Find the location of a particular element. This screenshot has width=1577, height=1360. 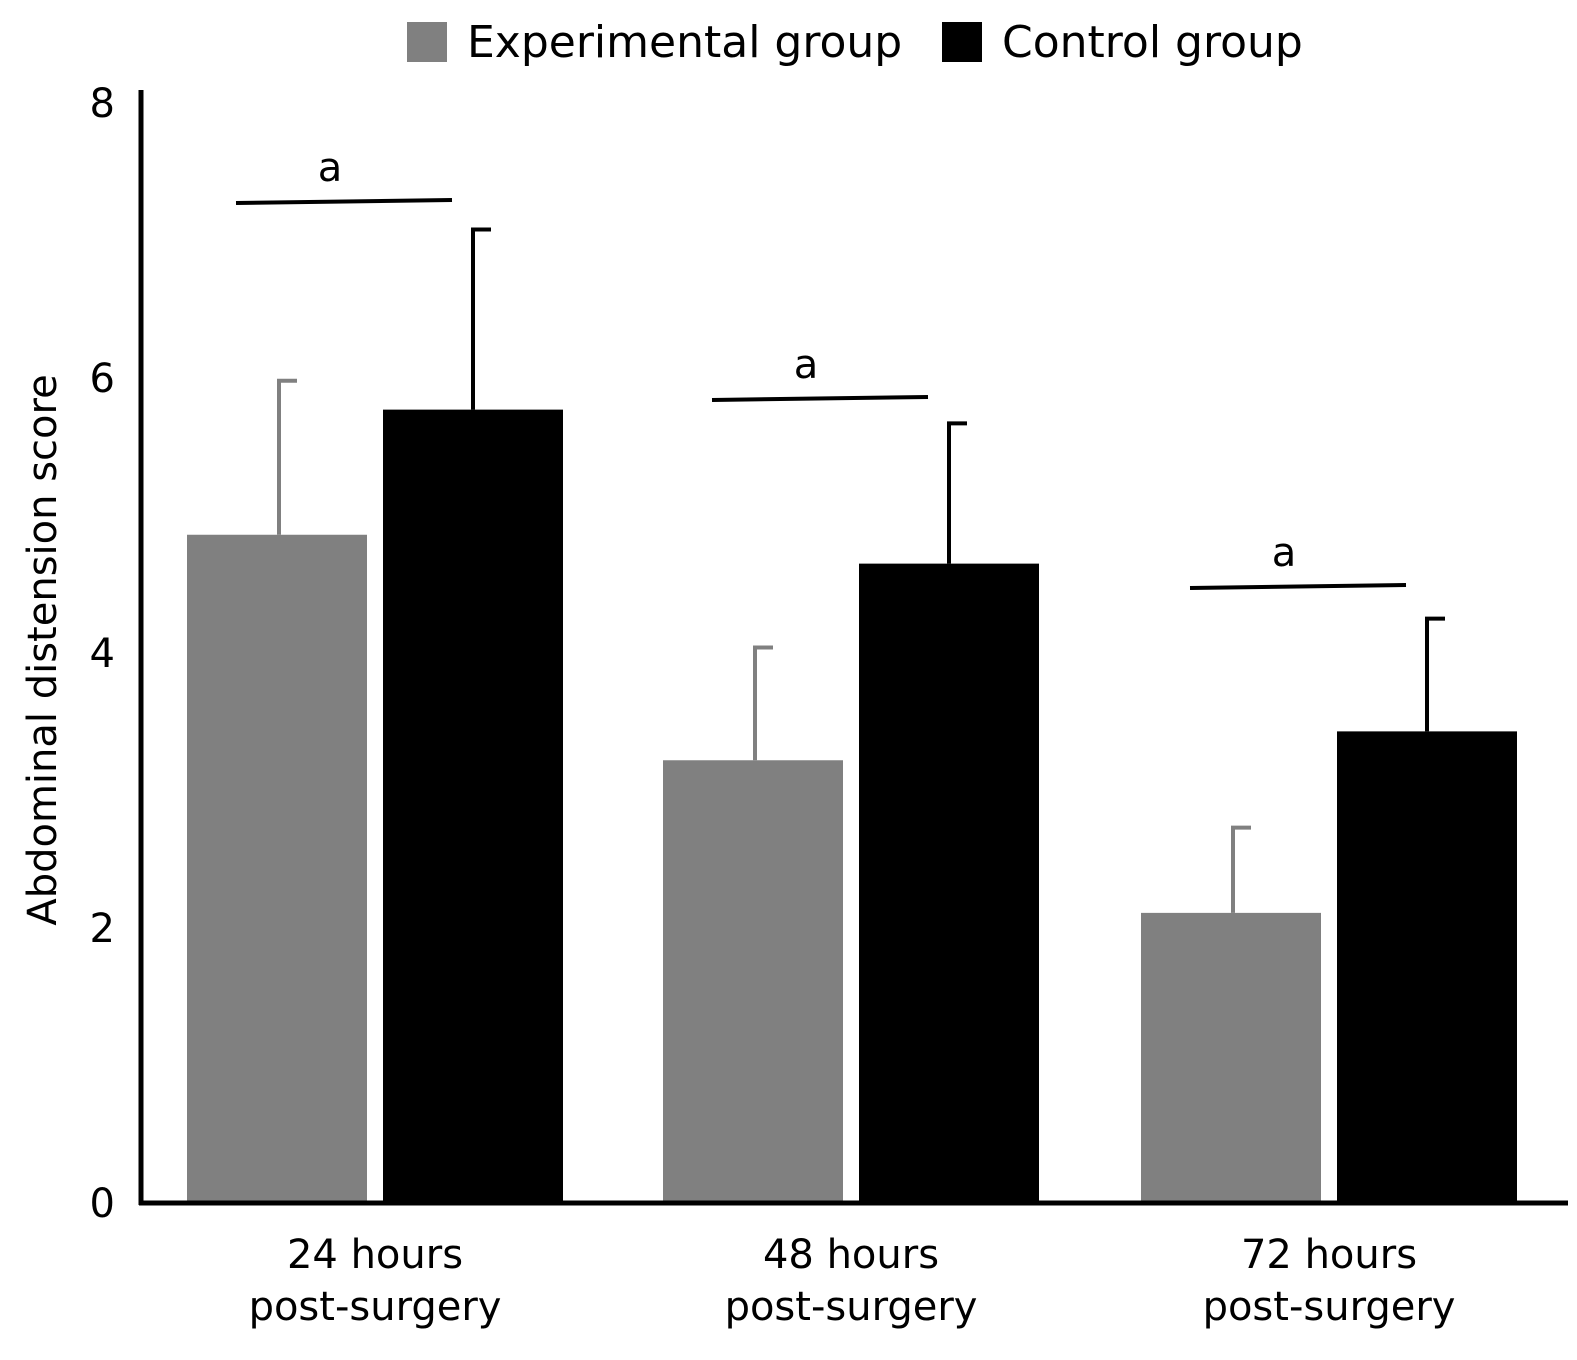

x-tick-label: 72 hours is located at coordinates (1329, 1255).